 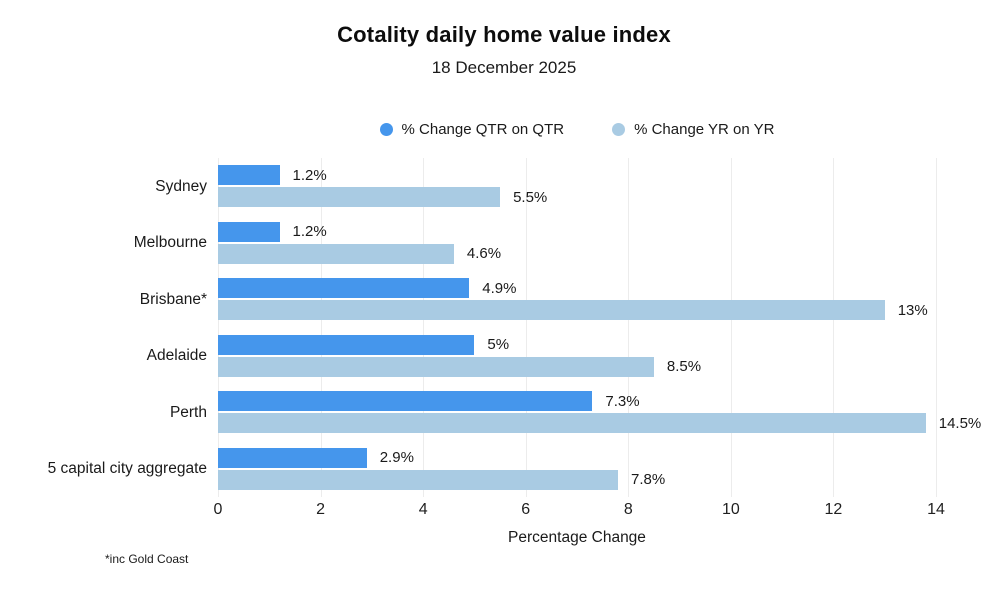 What do you see at coordinates (321, 509) in the screenshot?
I see `x-tick-label: 2` at bounding box center [321, 509].